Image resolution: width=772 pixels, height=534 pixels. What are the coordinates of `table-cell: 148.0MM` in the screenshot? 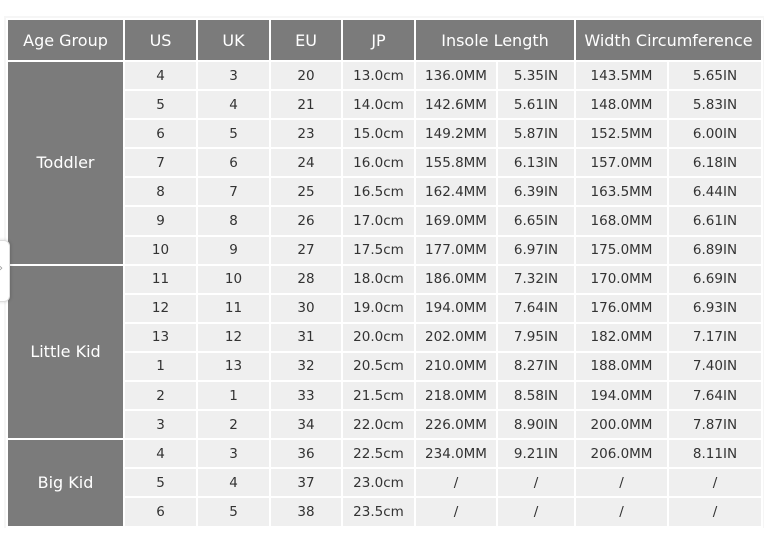 It's located at (621, 105).